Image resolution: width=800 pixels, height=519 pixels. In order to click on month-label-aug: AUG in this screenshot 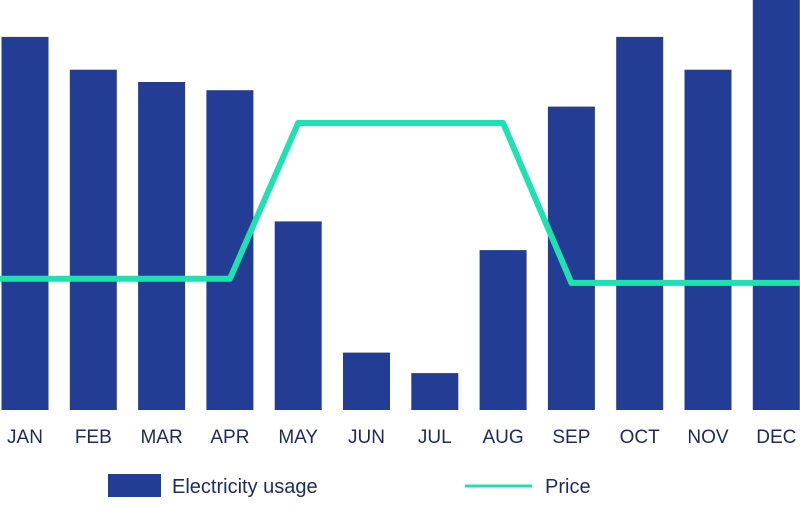, I will do `click(503, 437)`.